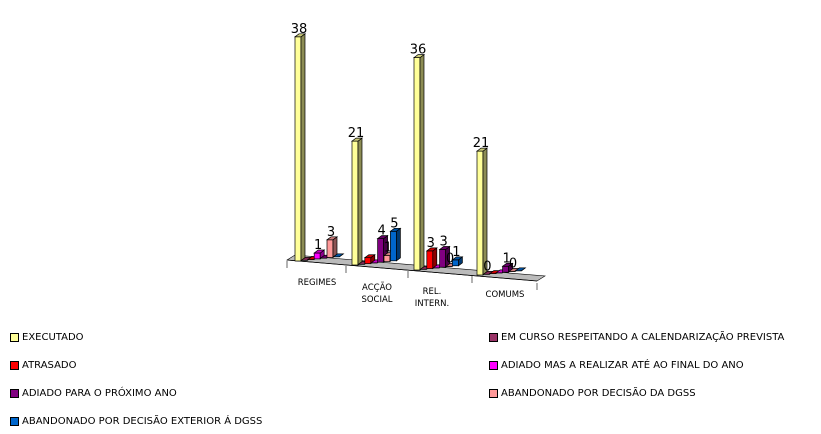  I want to click on legend-item: ABANDONADO POR DECISÃO DA DGSS, so click(592, 393).